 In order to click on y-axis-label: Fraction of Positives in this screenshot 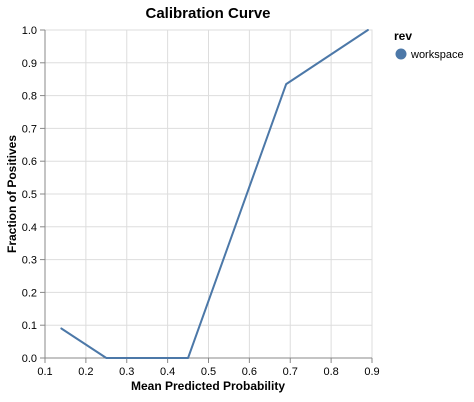, I will do `click(12, 194)`.